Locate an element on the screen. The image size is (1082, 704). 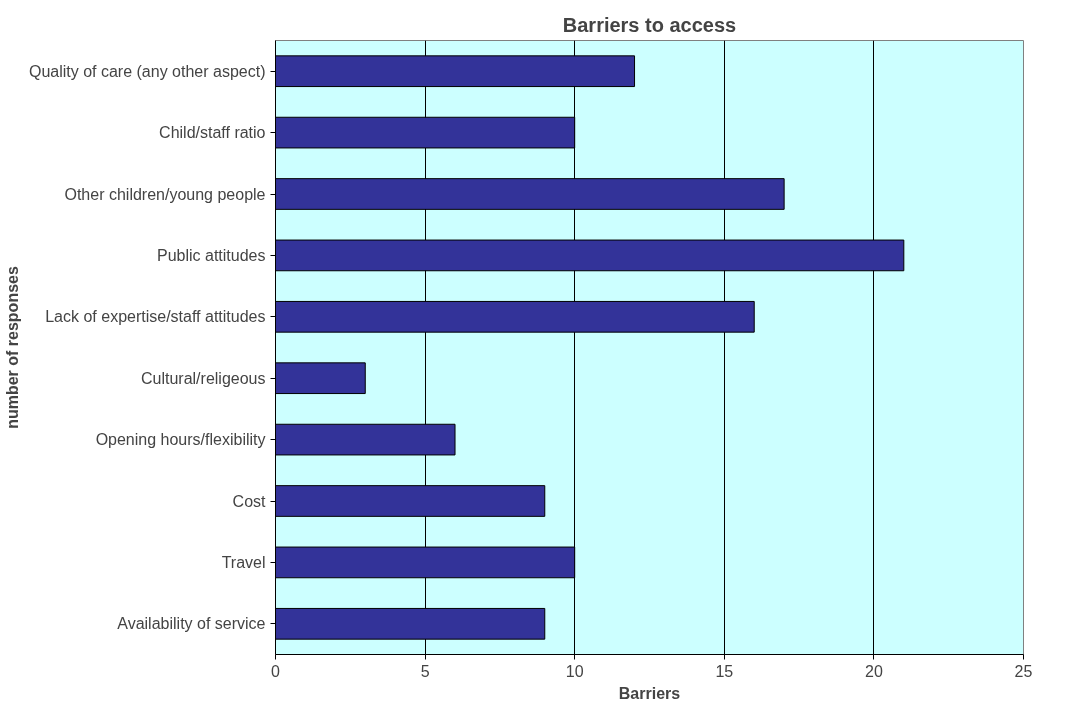
x-tick-label: 10 is located at coordinates (574, 671).